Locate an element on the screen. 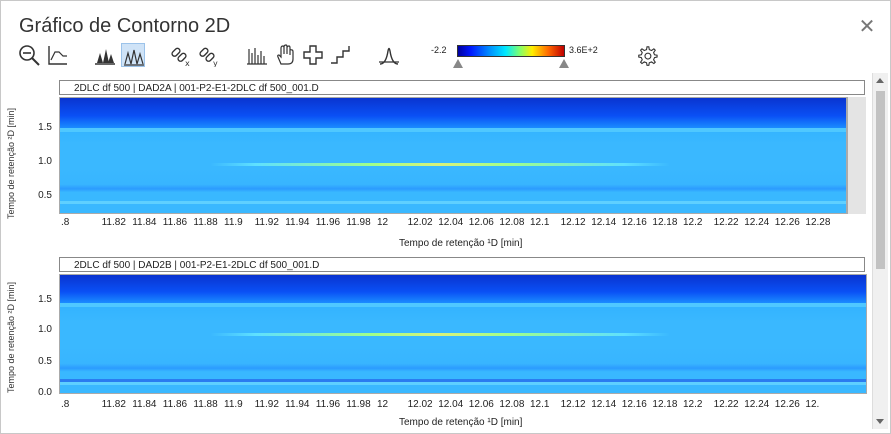  vertical-scrollbar is located at coordinates (880, 251).